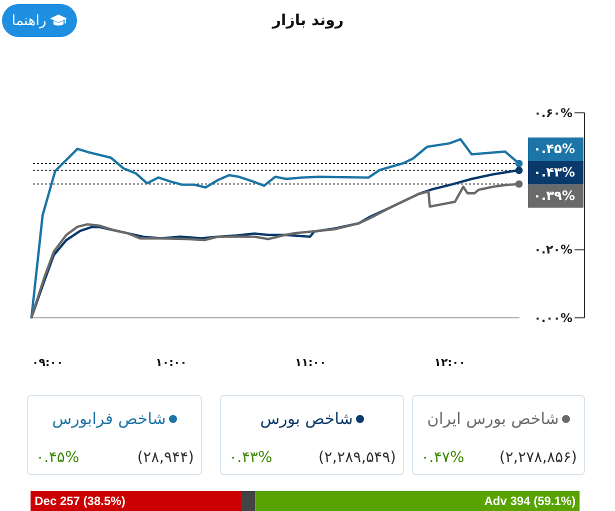 The image size is (615, 511). I want to click on data-label: ۰.۴۵%, so click(554, 150).